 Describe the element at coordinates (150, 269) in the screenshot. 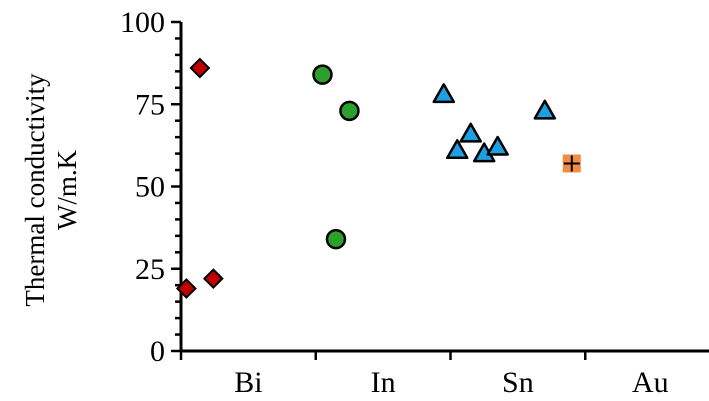

I see `y-tick-label: 25` at that location.